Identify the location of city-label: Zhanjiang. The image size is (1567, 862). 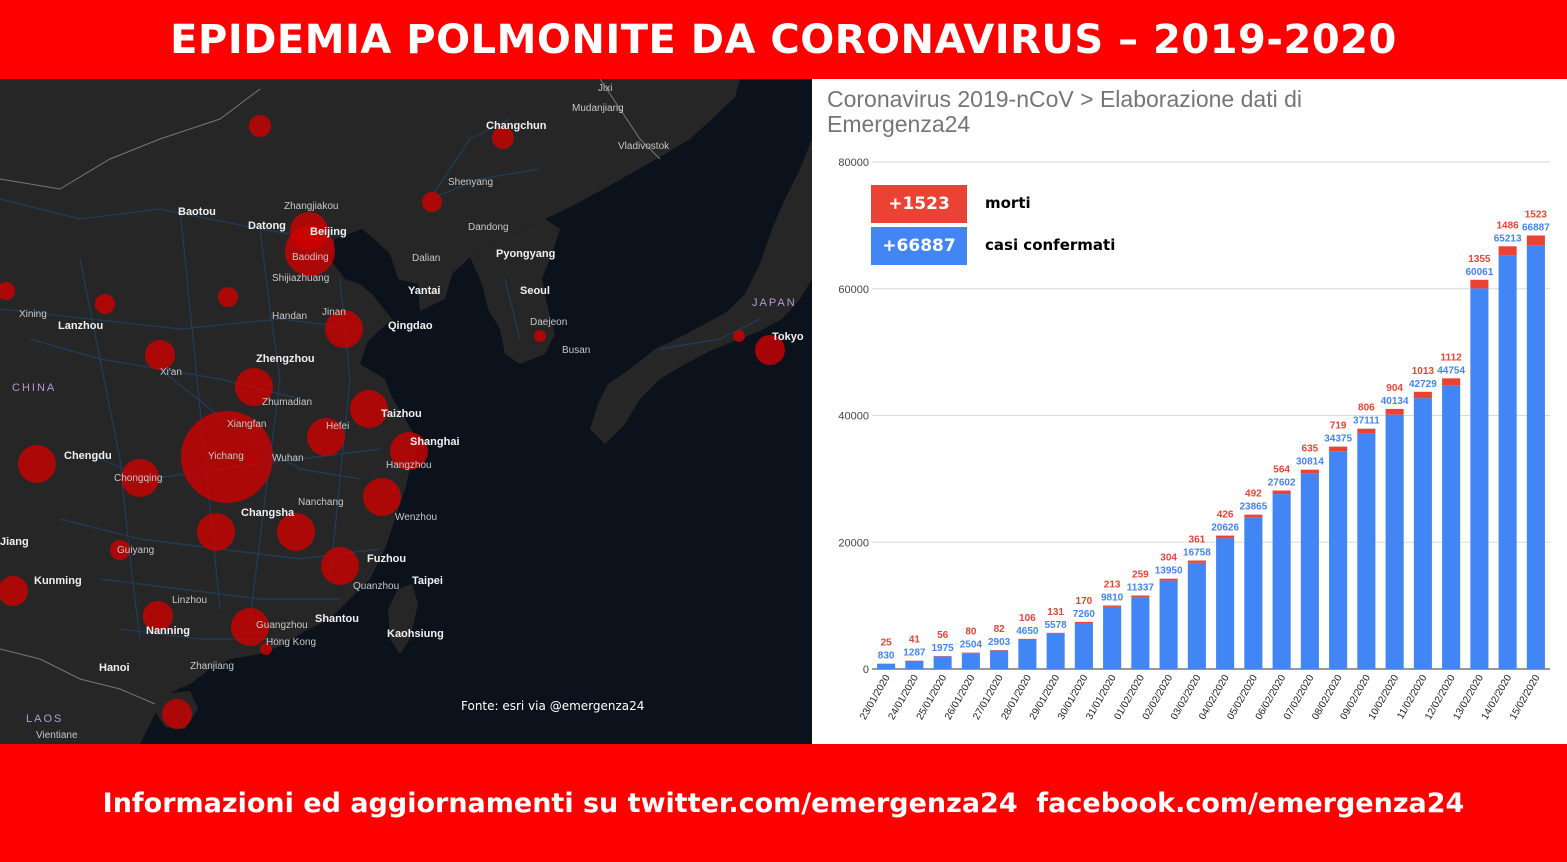
(212, 666).